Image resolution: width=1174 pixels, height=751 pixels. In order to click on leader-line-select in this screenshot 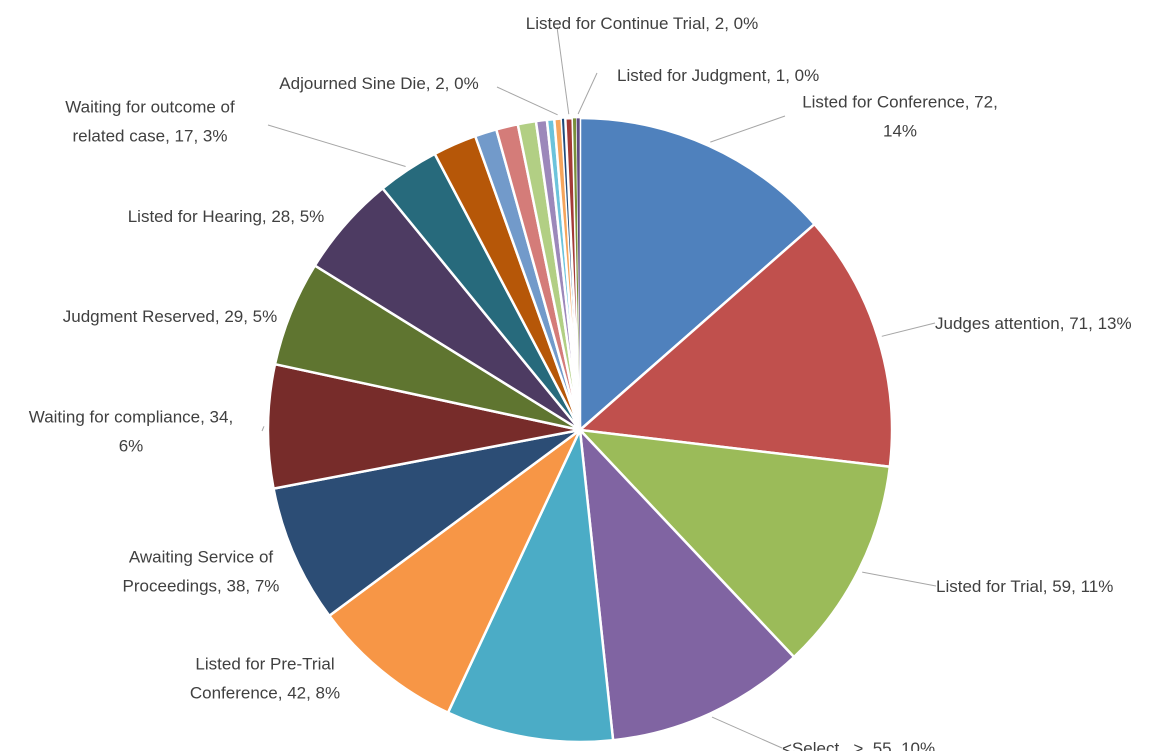, I will do `click(747, 732)`.